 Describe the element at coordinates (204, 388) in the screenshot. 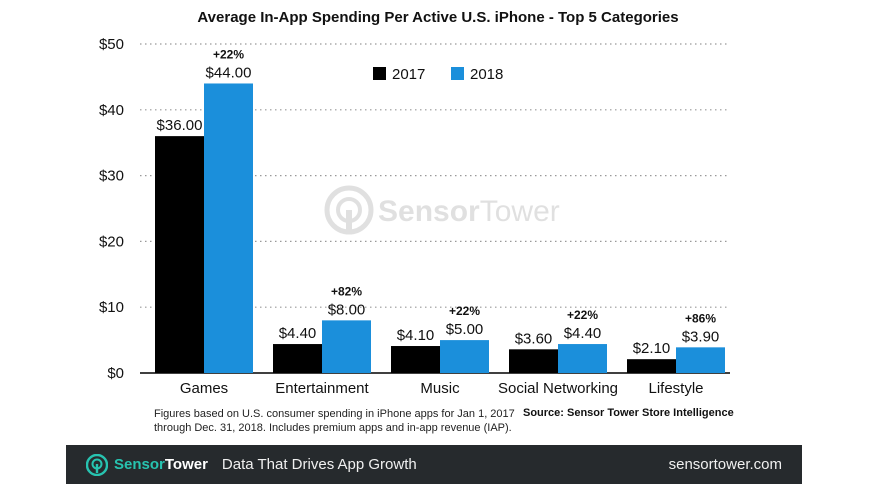

I see `x-tick-label: Games` at that location.